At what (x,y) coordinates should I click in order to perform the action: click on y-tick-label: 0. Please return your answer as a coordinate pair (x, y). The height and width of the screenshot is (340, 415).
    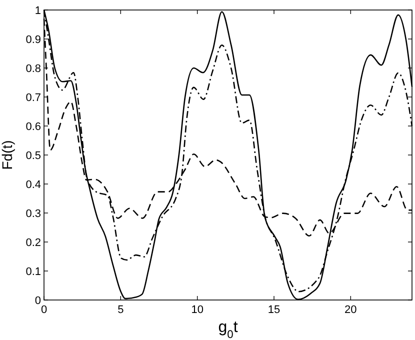
    Looking at the image, I should click on (37, 300).